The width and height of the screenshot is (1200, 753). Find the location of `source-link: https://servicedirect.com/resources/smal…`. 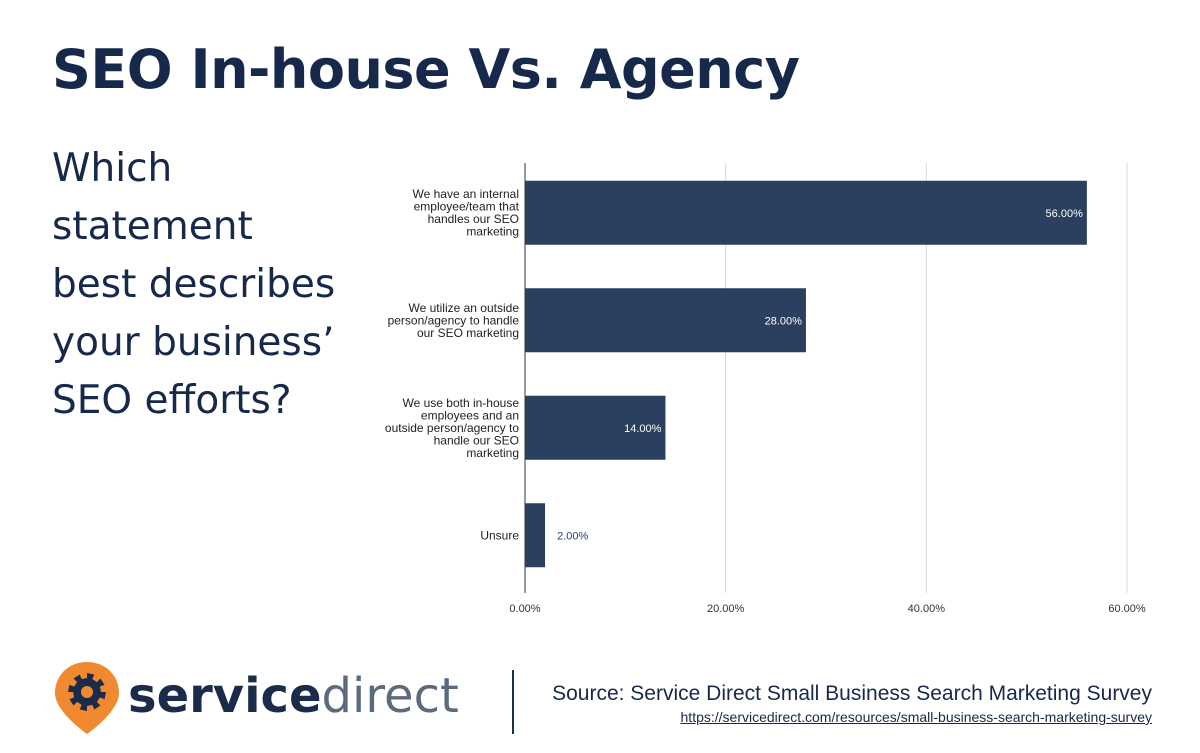

source-link: https://servicedirect.com/resources/smal… is located at coordinates (916, 717).